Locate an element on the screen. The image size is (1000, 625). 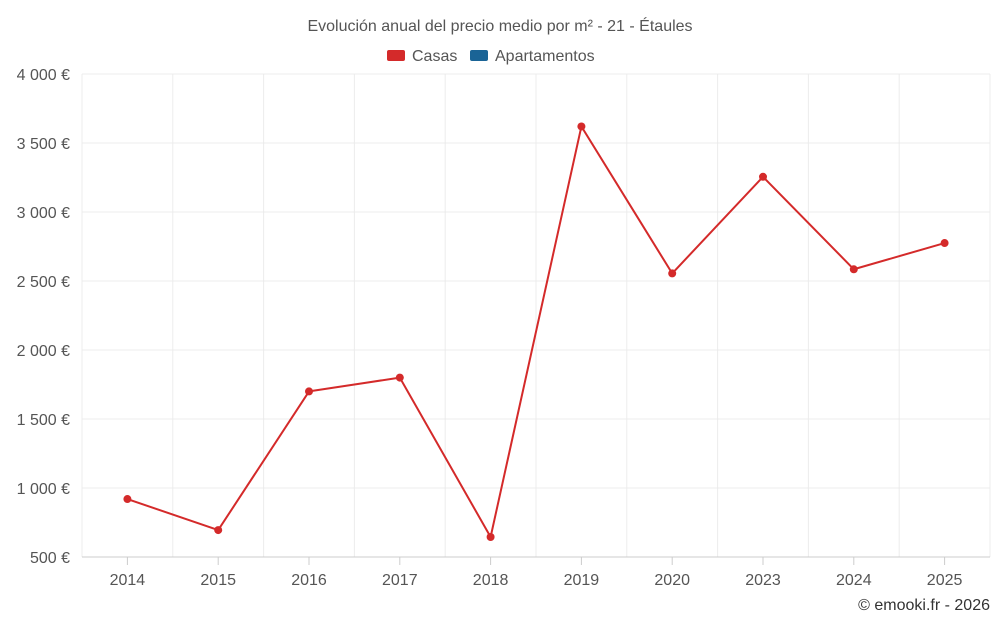
y-tick-label: 1 500 € is located at coordinates (43, 420).